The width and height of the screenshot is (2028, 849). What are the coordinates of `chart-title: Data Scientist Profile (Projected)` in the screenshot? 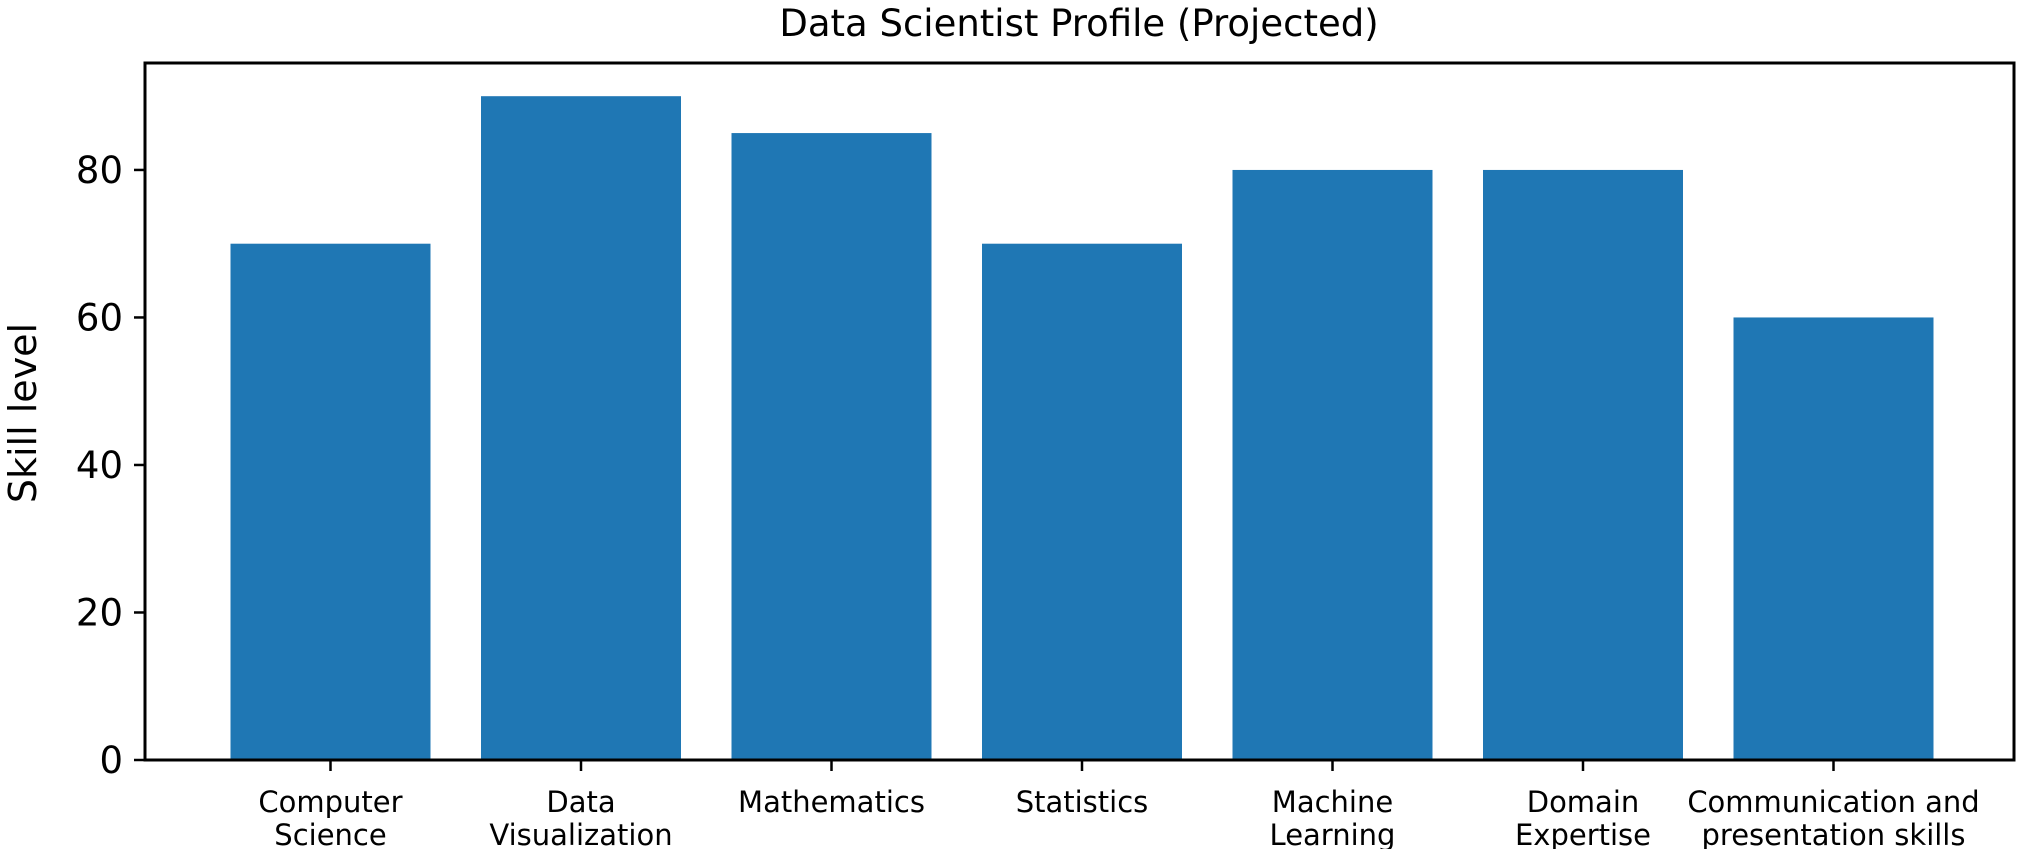 It's located at (1078, 23).